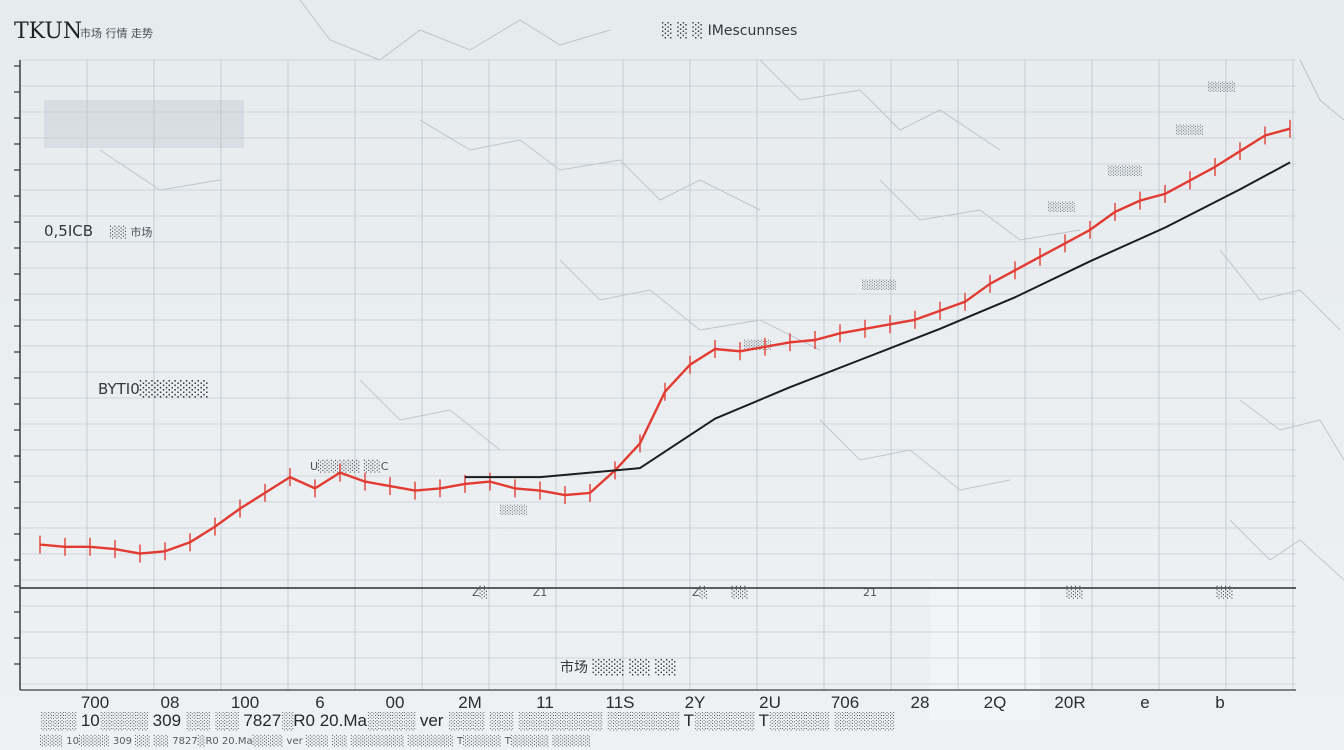 The image size is (1344, 750). Describe the element at coordinates (116, 33) in the screenshot. I see `header-subtitle-left: 市场 行情 走势` at that location.